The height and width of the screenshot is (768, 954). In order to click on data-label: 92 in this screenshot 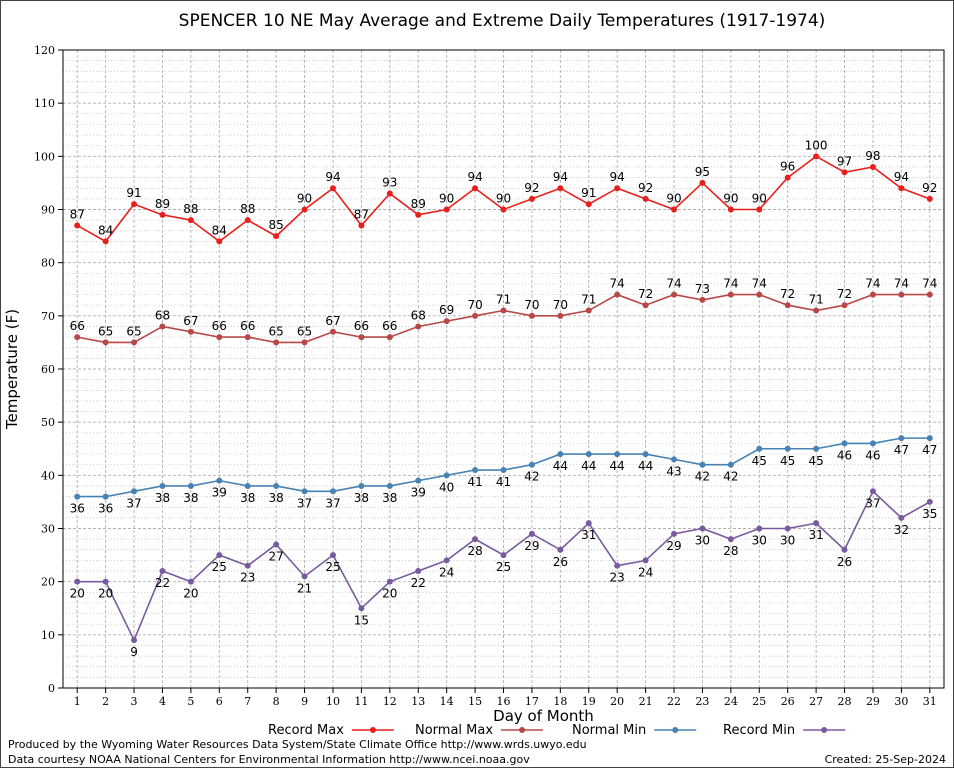, I will do `click(645, 188)`.